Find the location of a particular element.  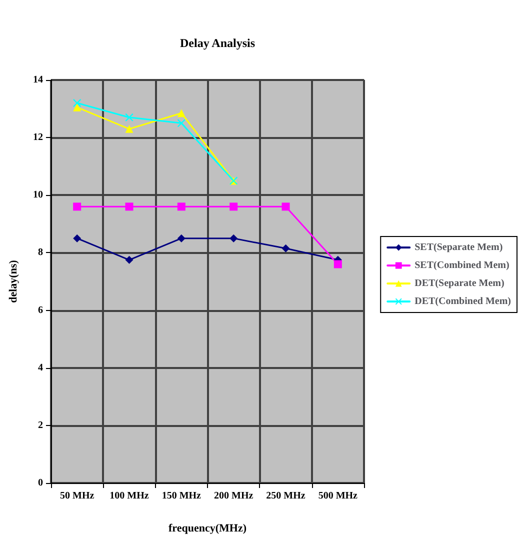

chart-title: Delay Analysis is located at coordinates (218, 43).